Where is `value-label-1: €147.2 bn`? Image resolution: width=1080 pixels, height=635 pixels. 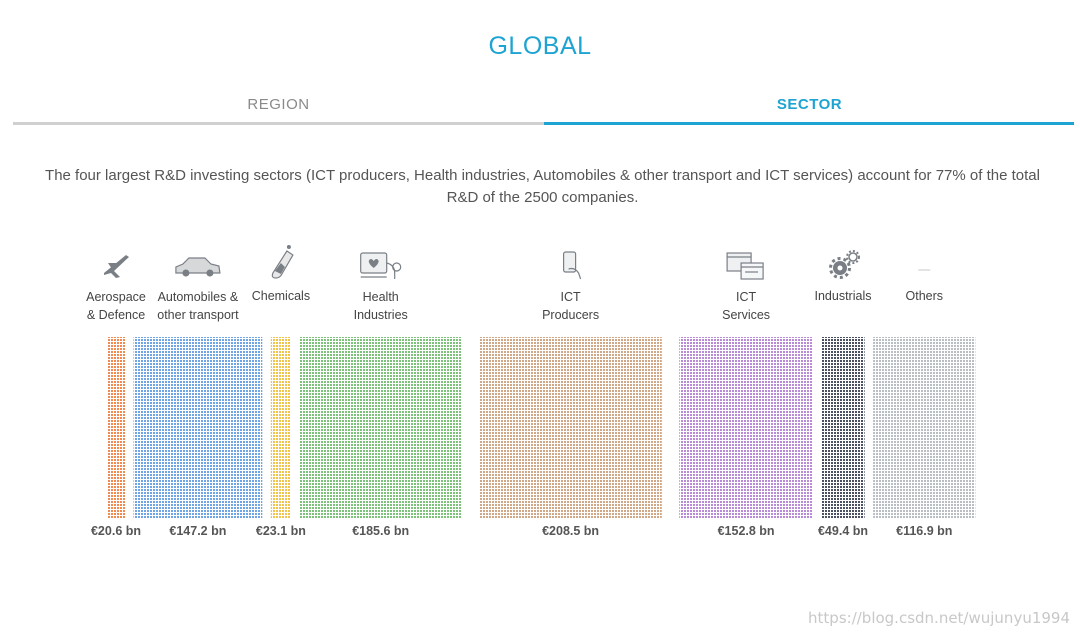 value-label-1: €147.2 bn is located at coordinates (197, 531).